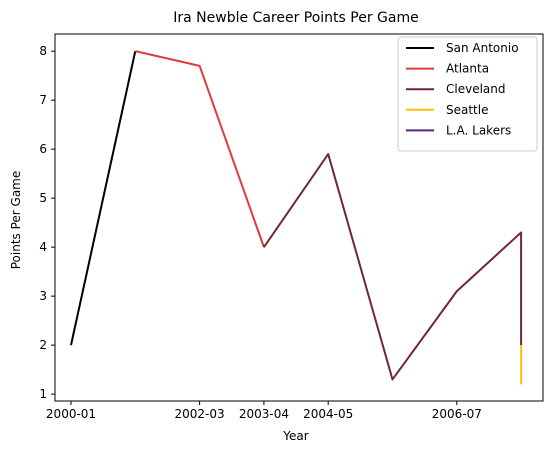 This screenshot has height=453, width=557. Describe the element at coordinates (467, 110) in the screenshot. I see `legend-label: Seattle` at that location.